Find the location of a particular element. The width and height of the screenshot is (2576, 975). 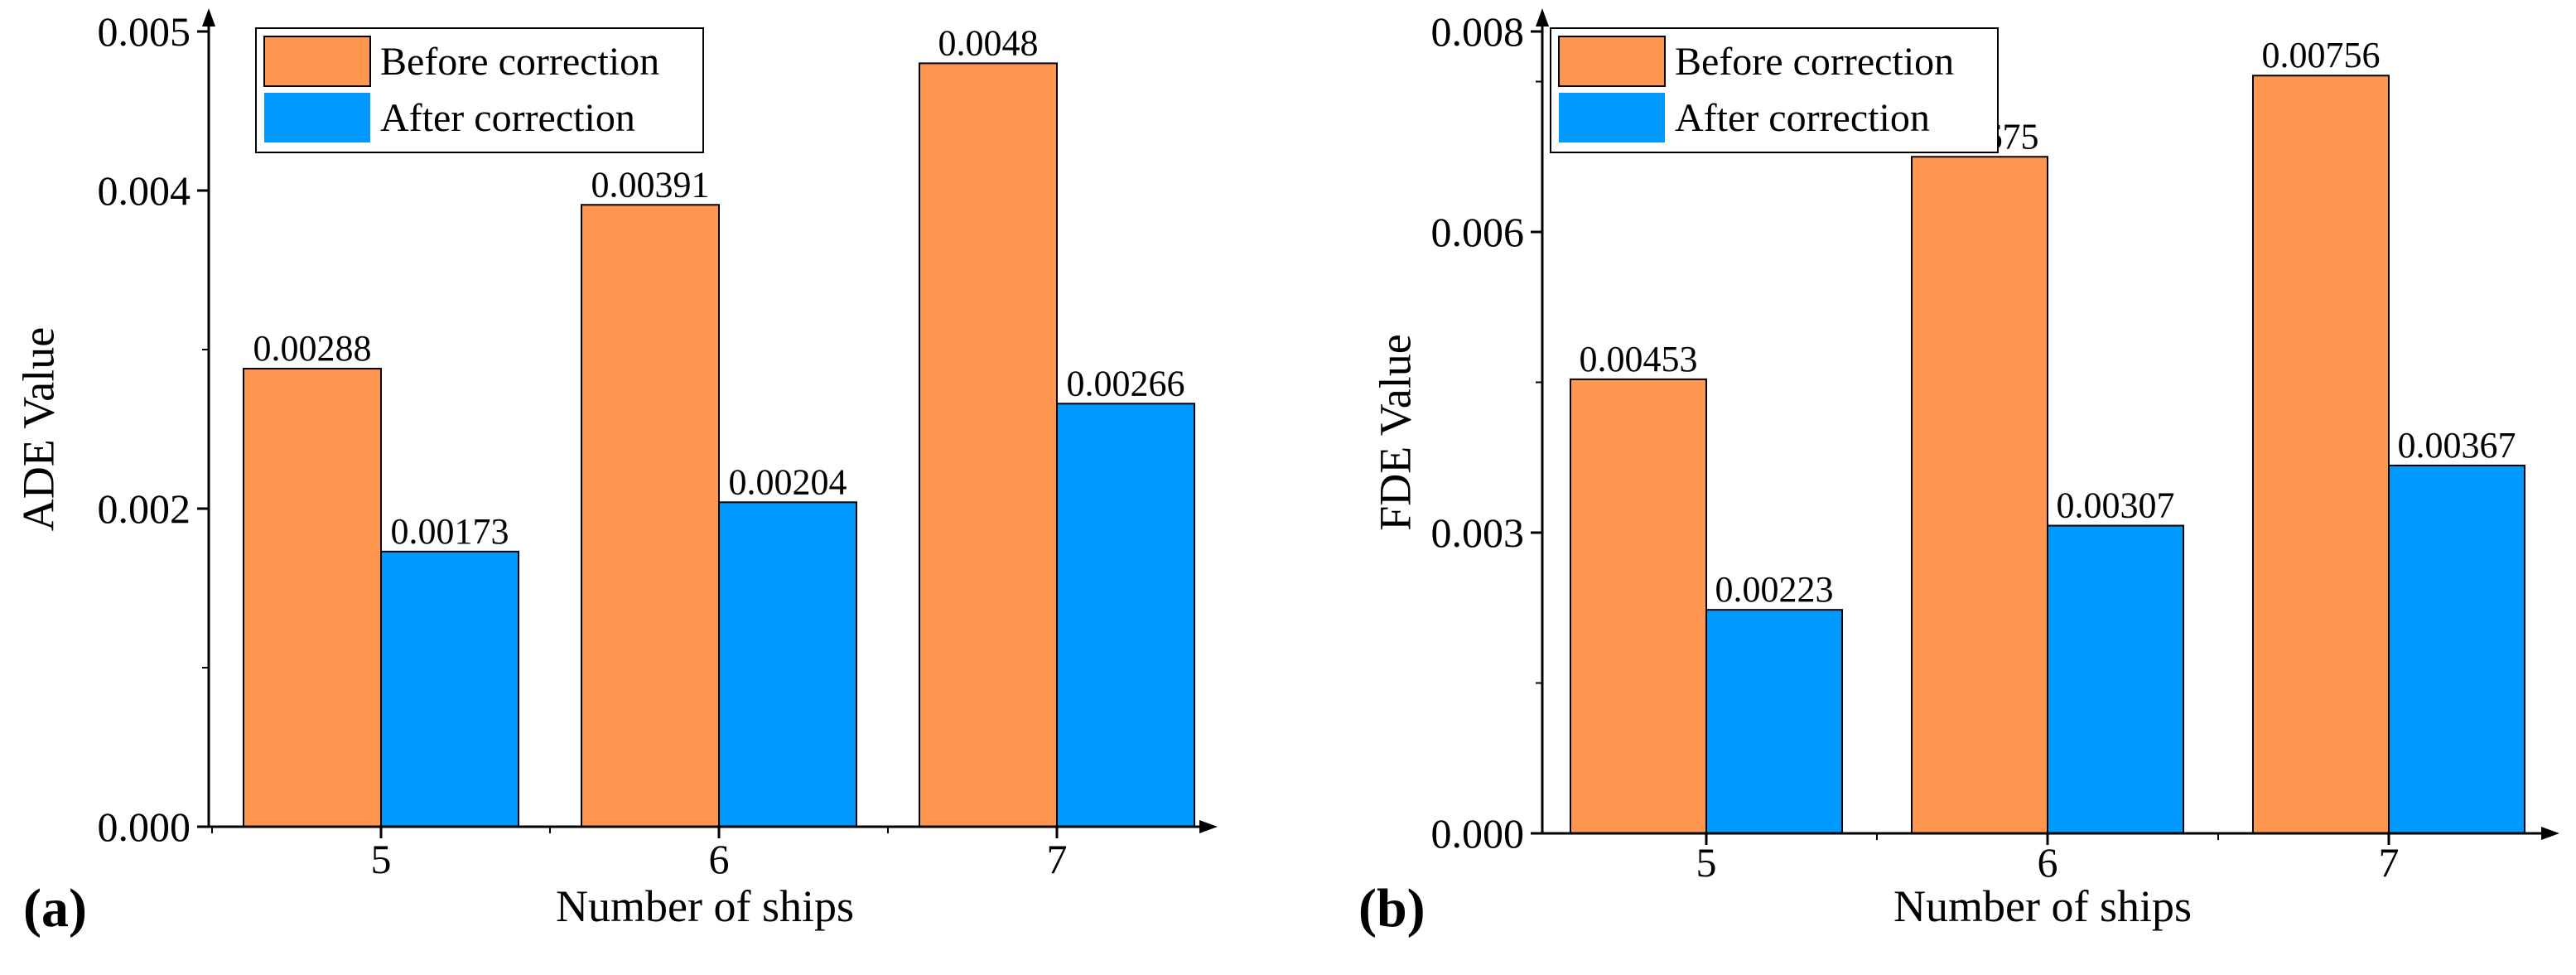

y-tick-label-top: 0.005 is located at coordinates (144, 31).